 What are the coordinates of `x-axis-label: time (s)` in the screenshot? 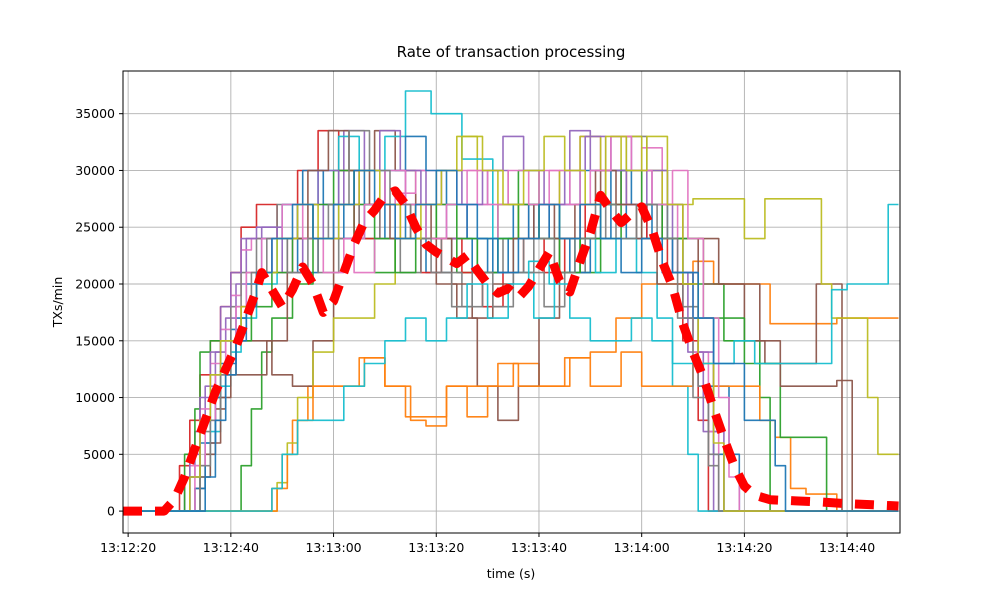 It's located at (511, 573).